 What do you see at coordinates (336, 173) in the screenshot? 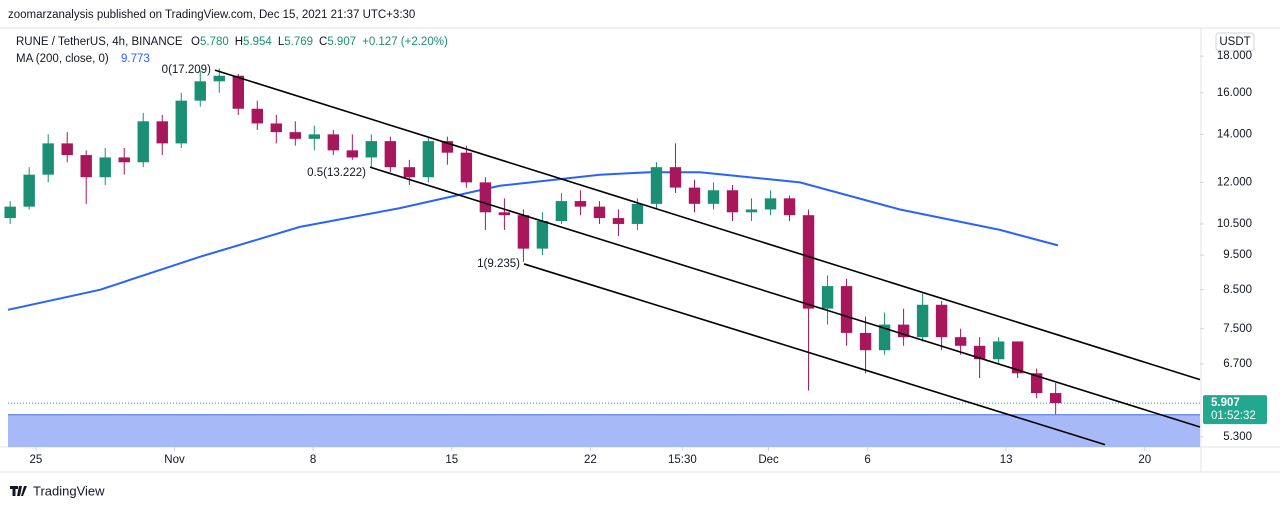
I see `channel-label: 0.5(13.222)` at bounding box center [336, 173].